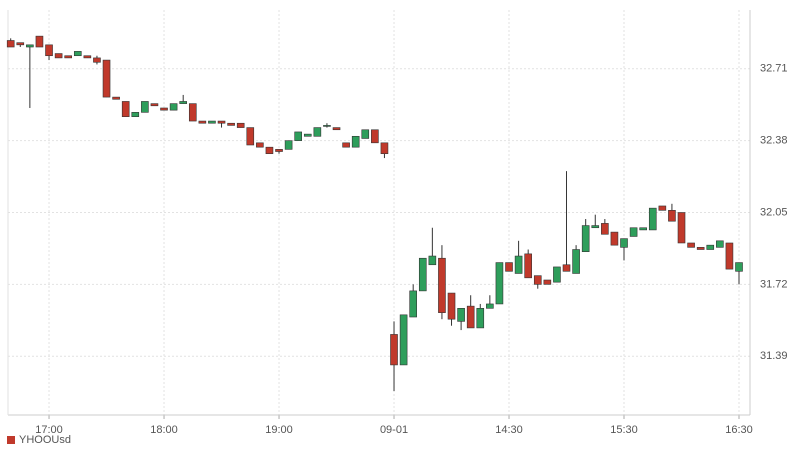  Describe the element at coordinates (774, 141) in the screenshot. I see `y-tick-label: 32.38` at that location.